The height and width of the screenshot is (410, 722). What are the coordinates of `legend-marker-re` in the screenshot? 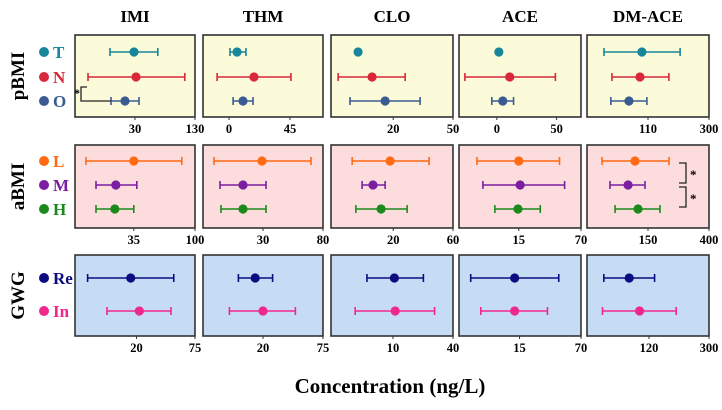 It's located at (44, 278).